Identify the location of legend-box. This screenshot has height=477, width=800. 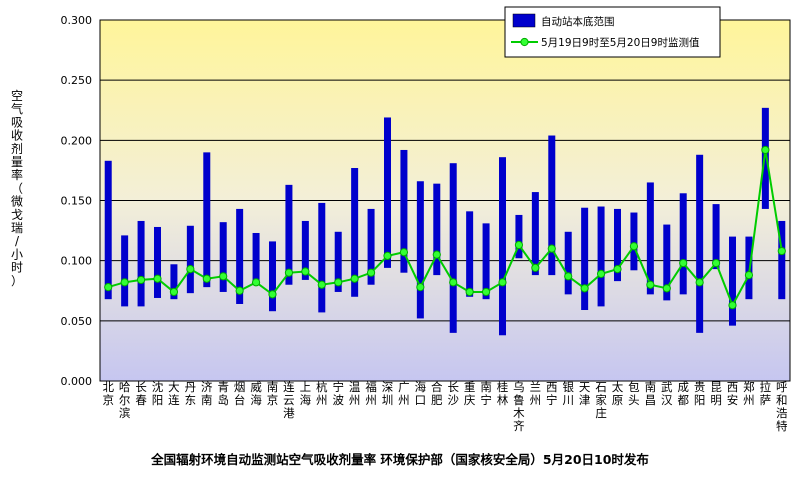
(612, 32).